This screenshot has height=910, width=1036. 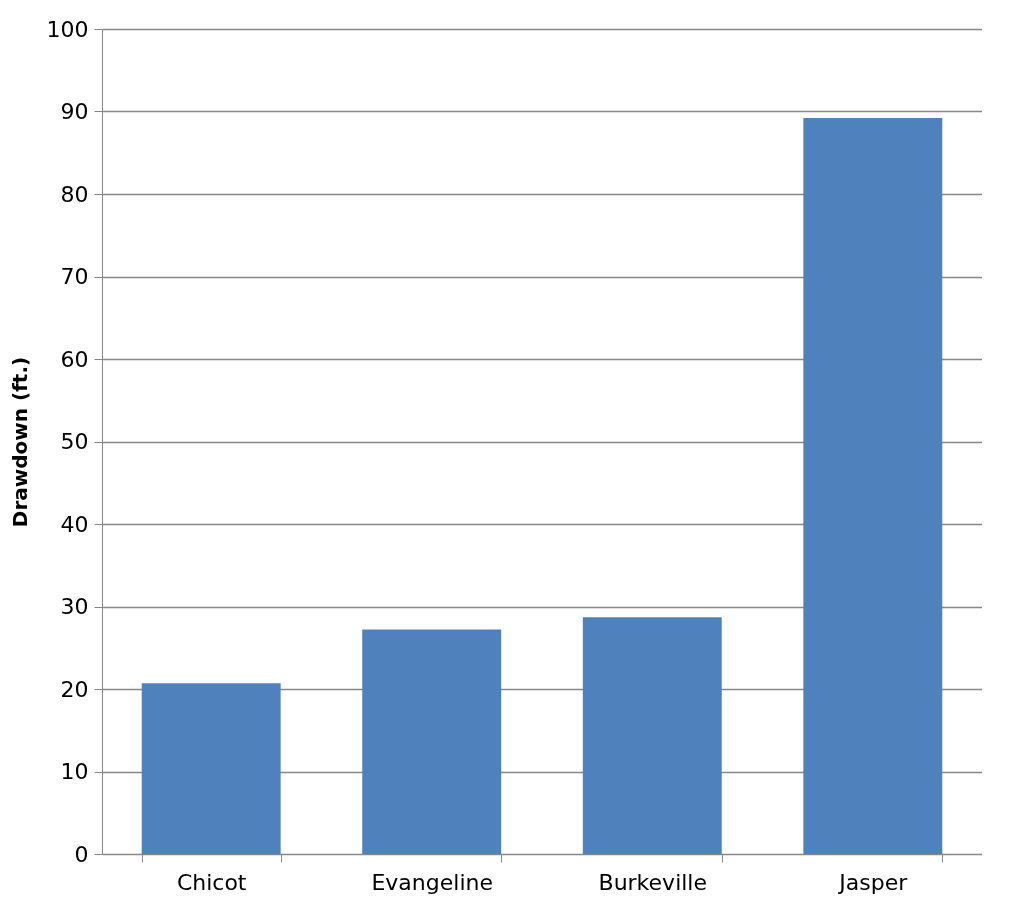 What do you see at coordinates (74, 276) in the screenshot?
I see `y-tick-label: 70` at bounding box center [74, 276].